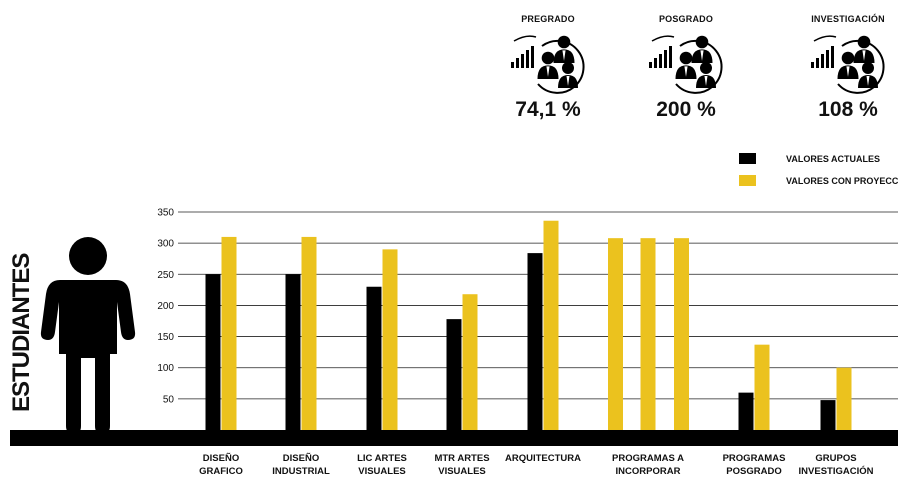 The image size is (898, 480). Describe the element at coordinates (221, 465) in the screenshot. I see `x-tick-label: DISEÑO GRAFICO` at that location.